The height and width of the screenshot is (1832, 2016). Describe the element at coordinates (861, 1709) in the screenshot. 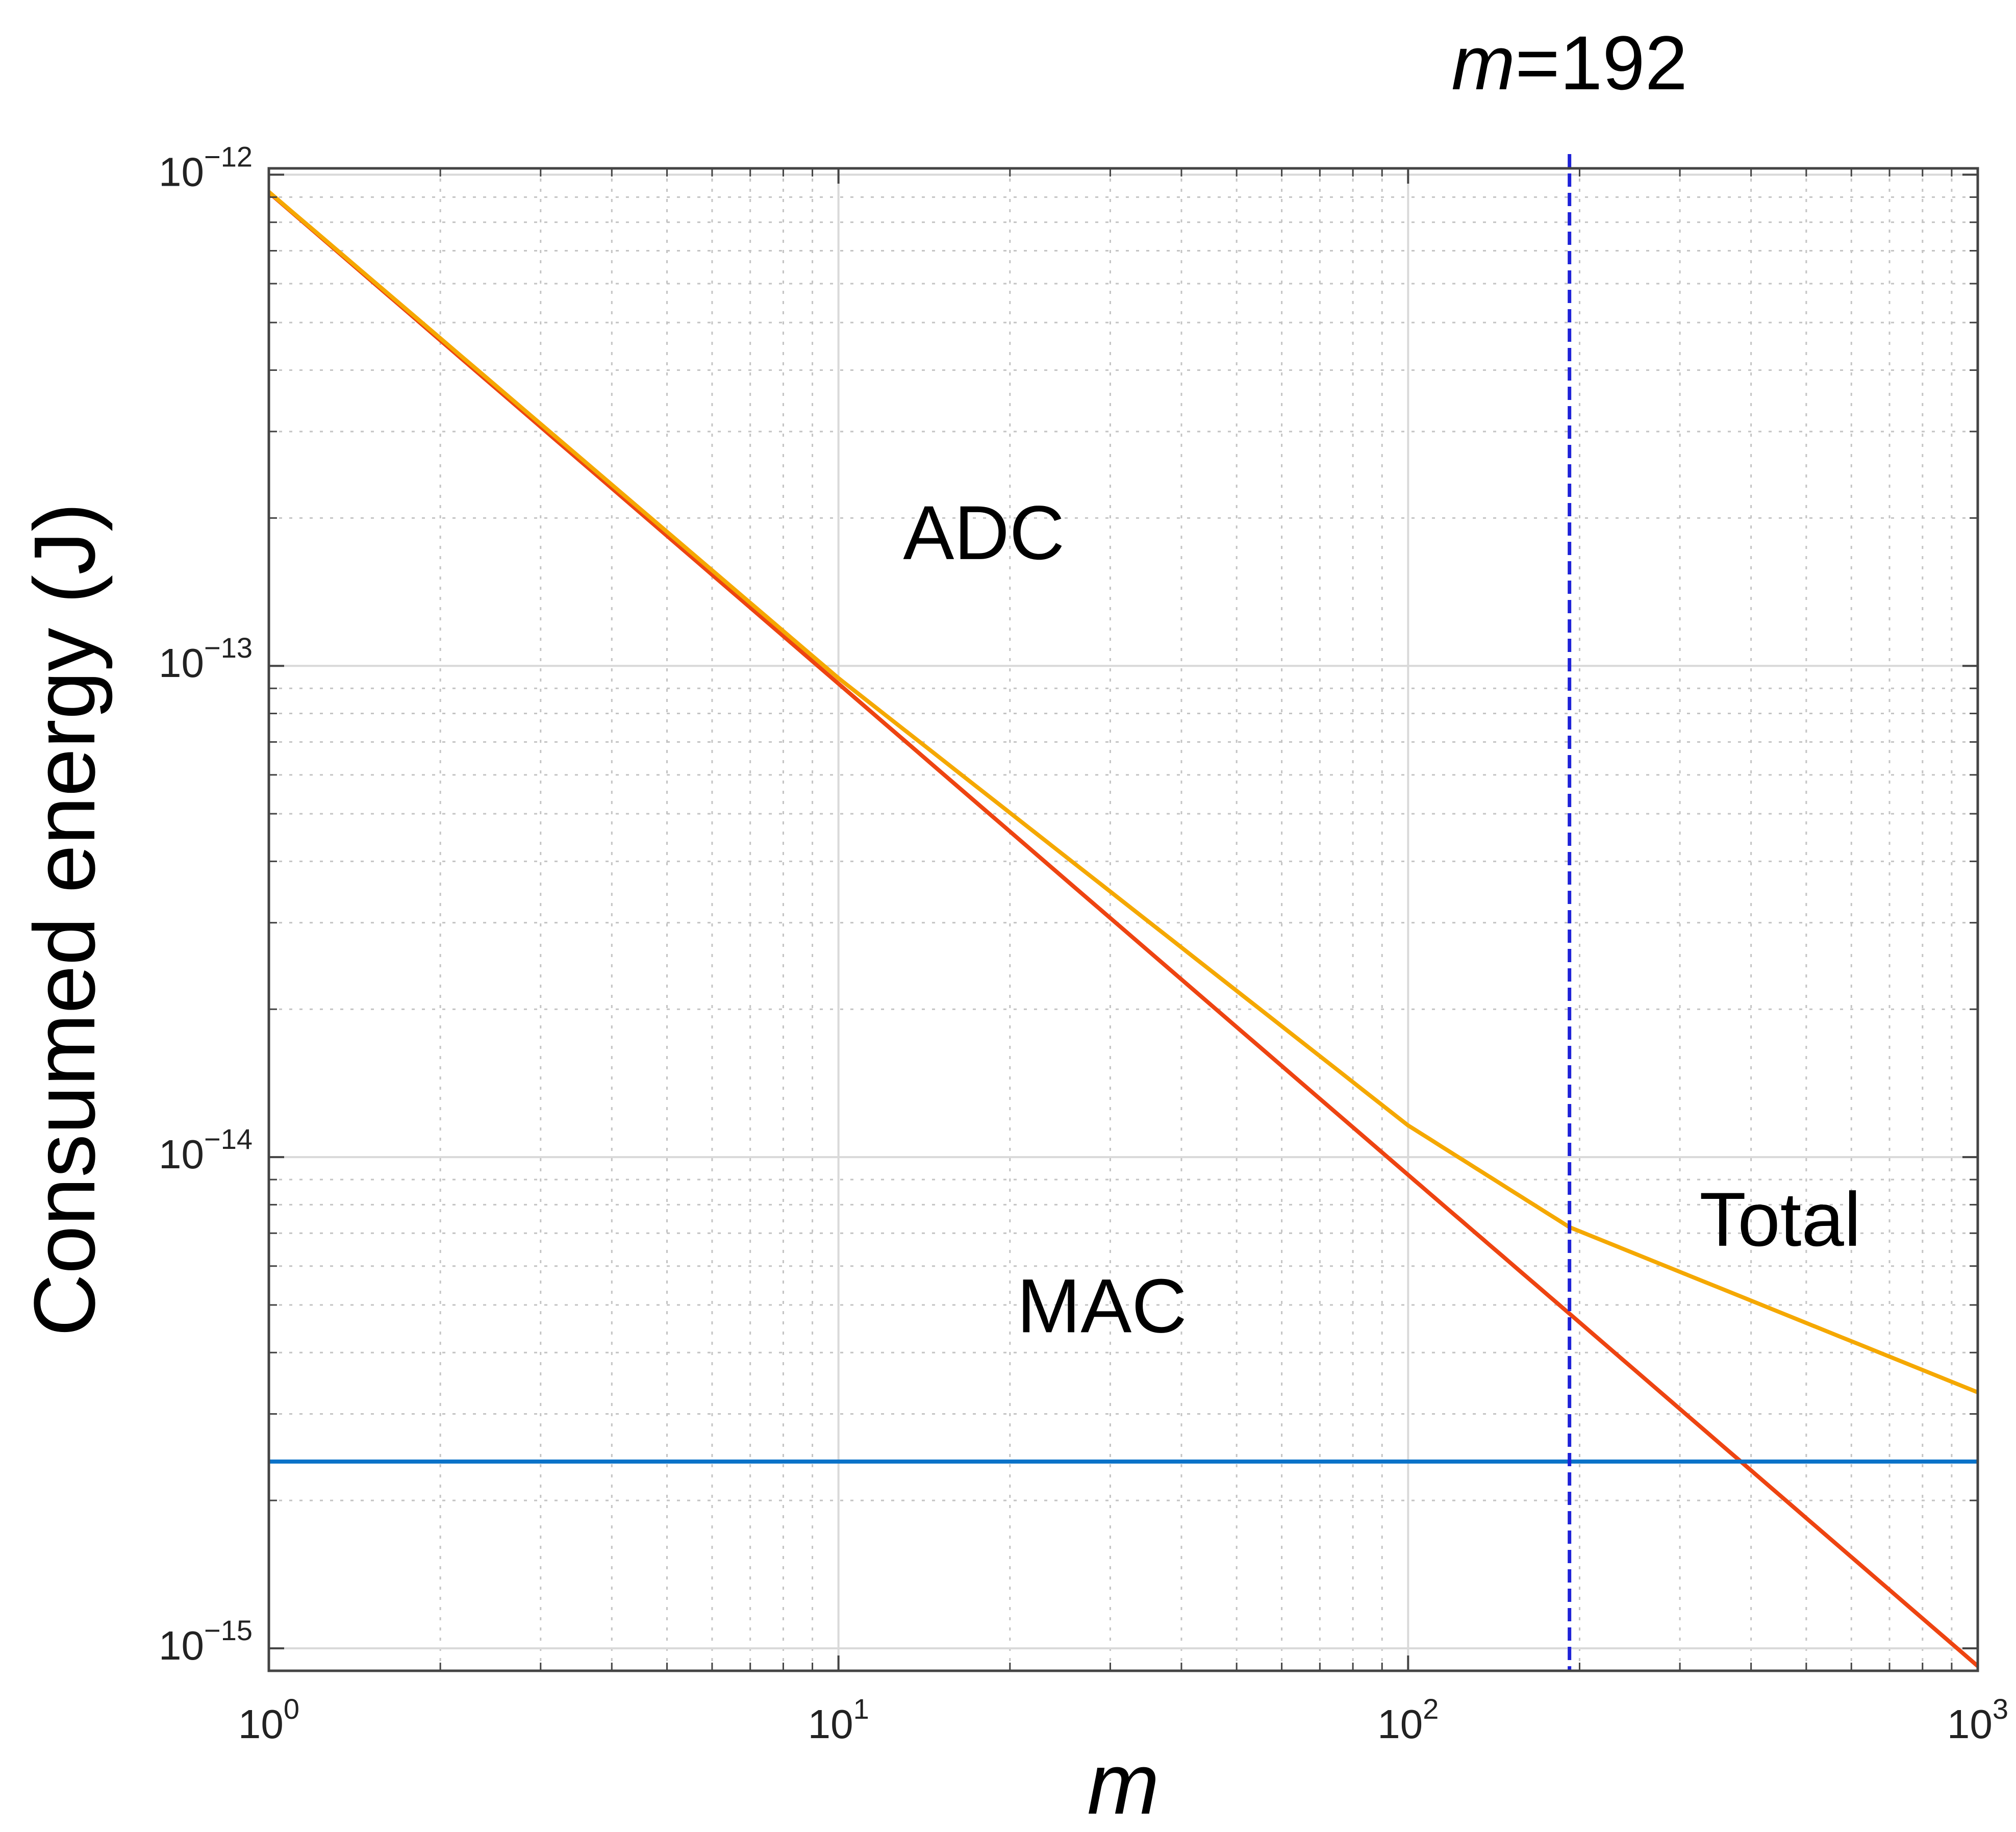

I see `x-tick-label-exponent: 1` at that location.